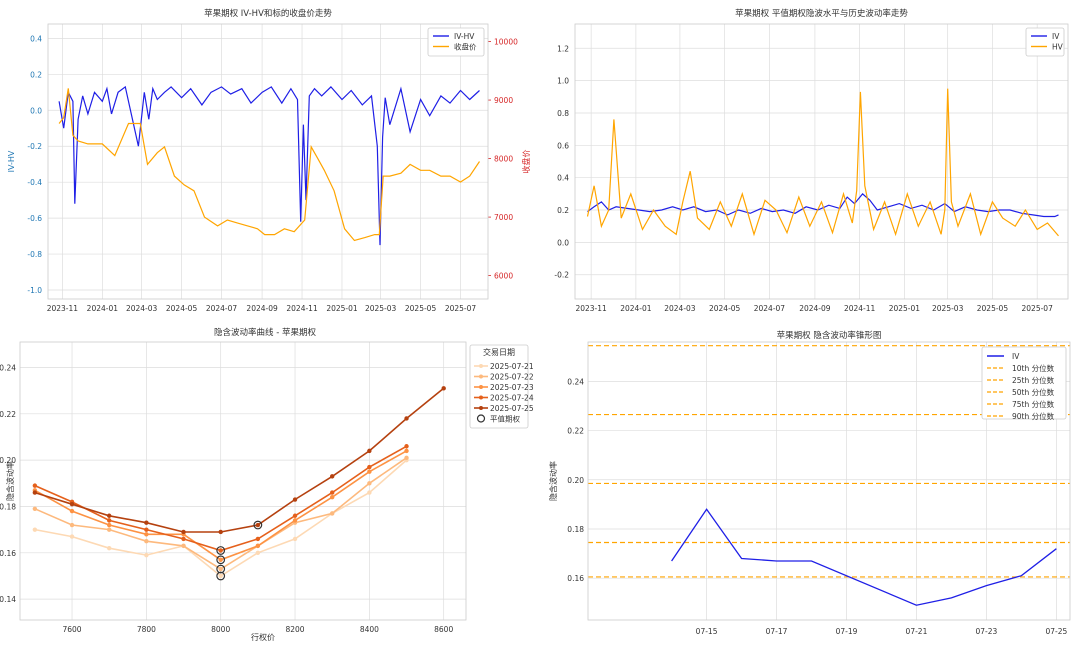 The width and height of the screenshot is (1080, 646). What do you see at coordinates (464, 36) in the screenshot?
I see `legend-label: IV-HV` at bounding box center [464, 36].